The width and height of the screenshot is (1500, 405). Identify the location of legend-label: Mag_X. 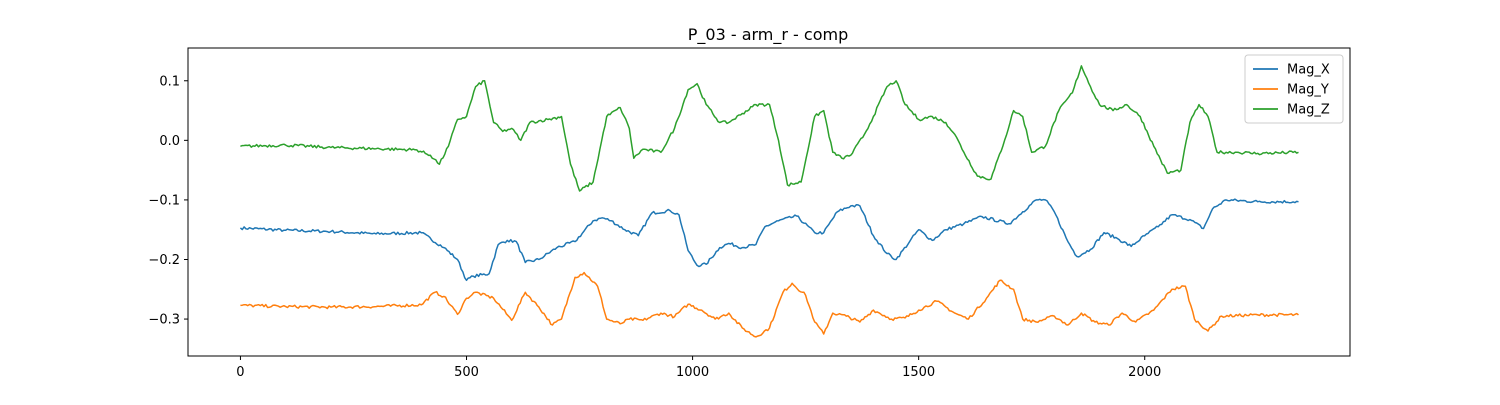
(1308, 70).